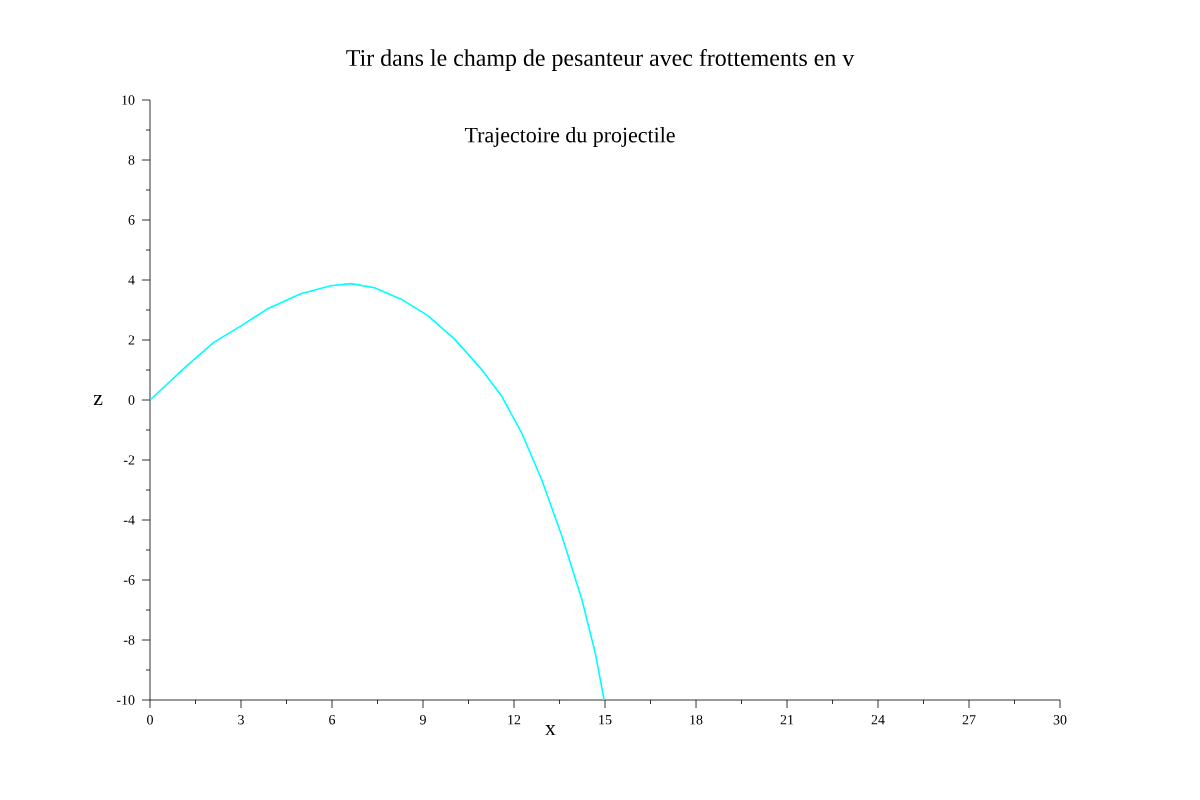 The height and width of the screenshot is (800, 1200). Describe the element at coordinates (569, 137) in the screenshot. I see `annotation: Trajectoire du projectile` at that location.